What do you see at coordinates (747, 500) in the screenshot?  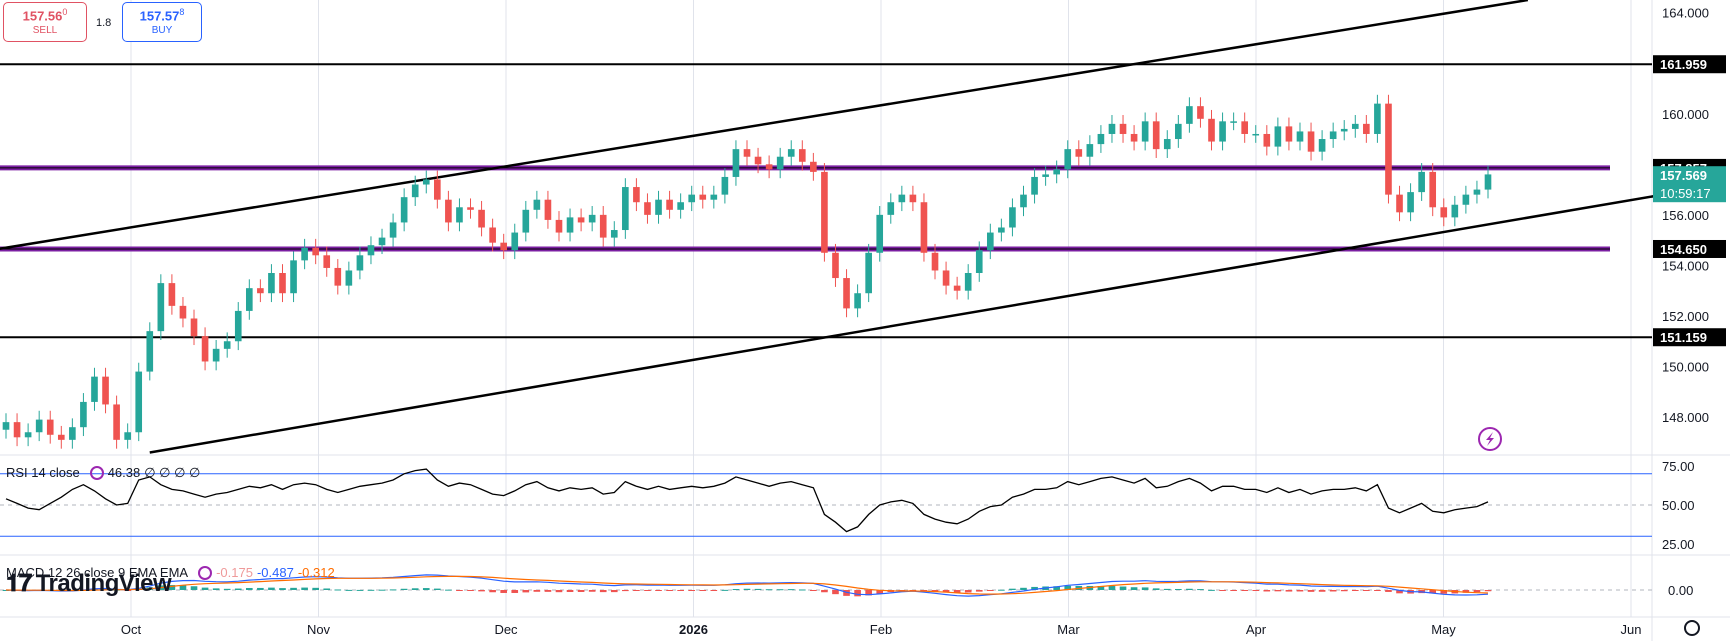 I see `rsi-line` at bounding box center [747, 500].